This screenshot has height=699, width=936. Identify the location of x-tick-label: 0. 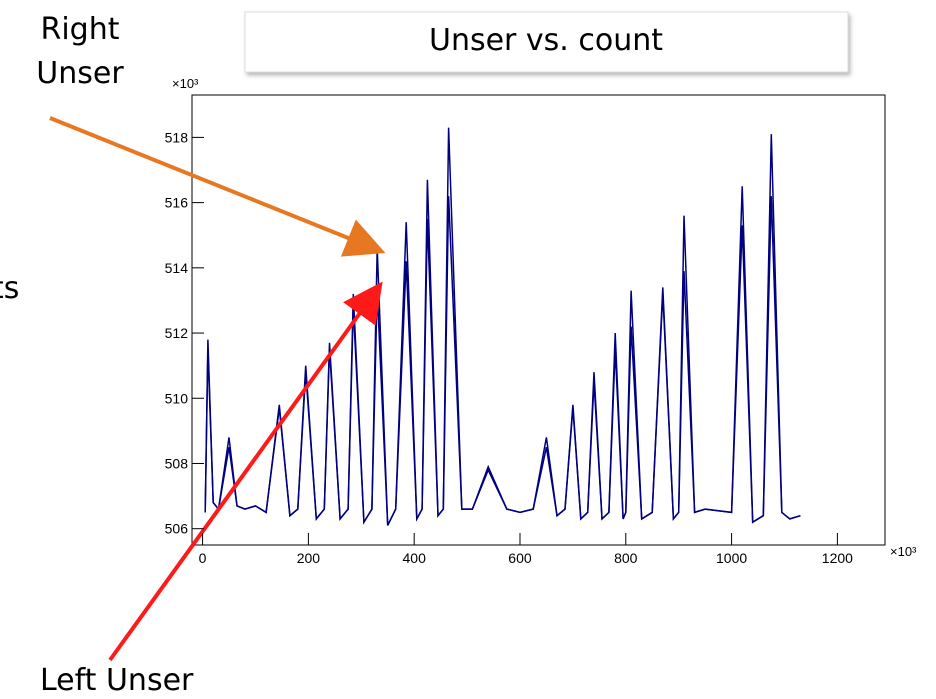
(203, 558).